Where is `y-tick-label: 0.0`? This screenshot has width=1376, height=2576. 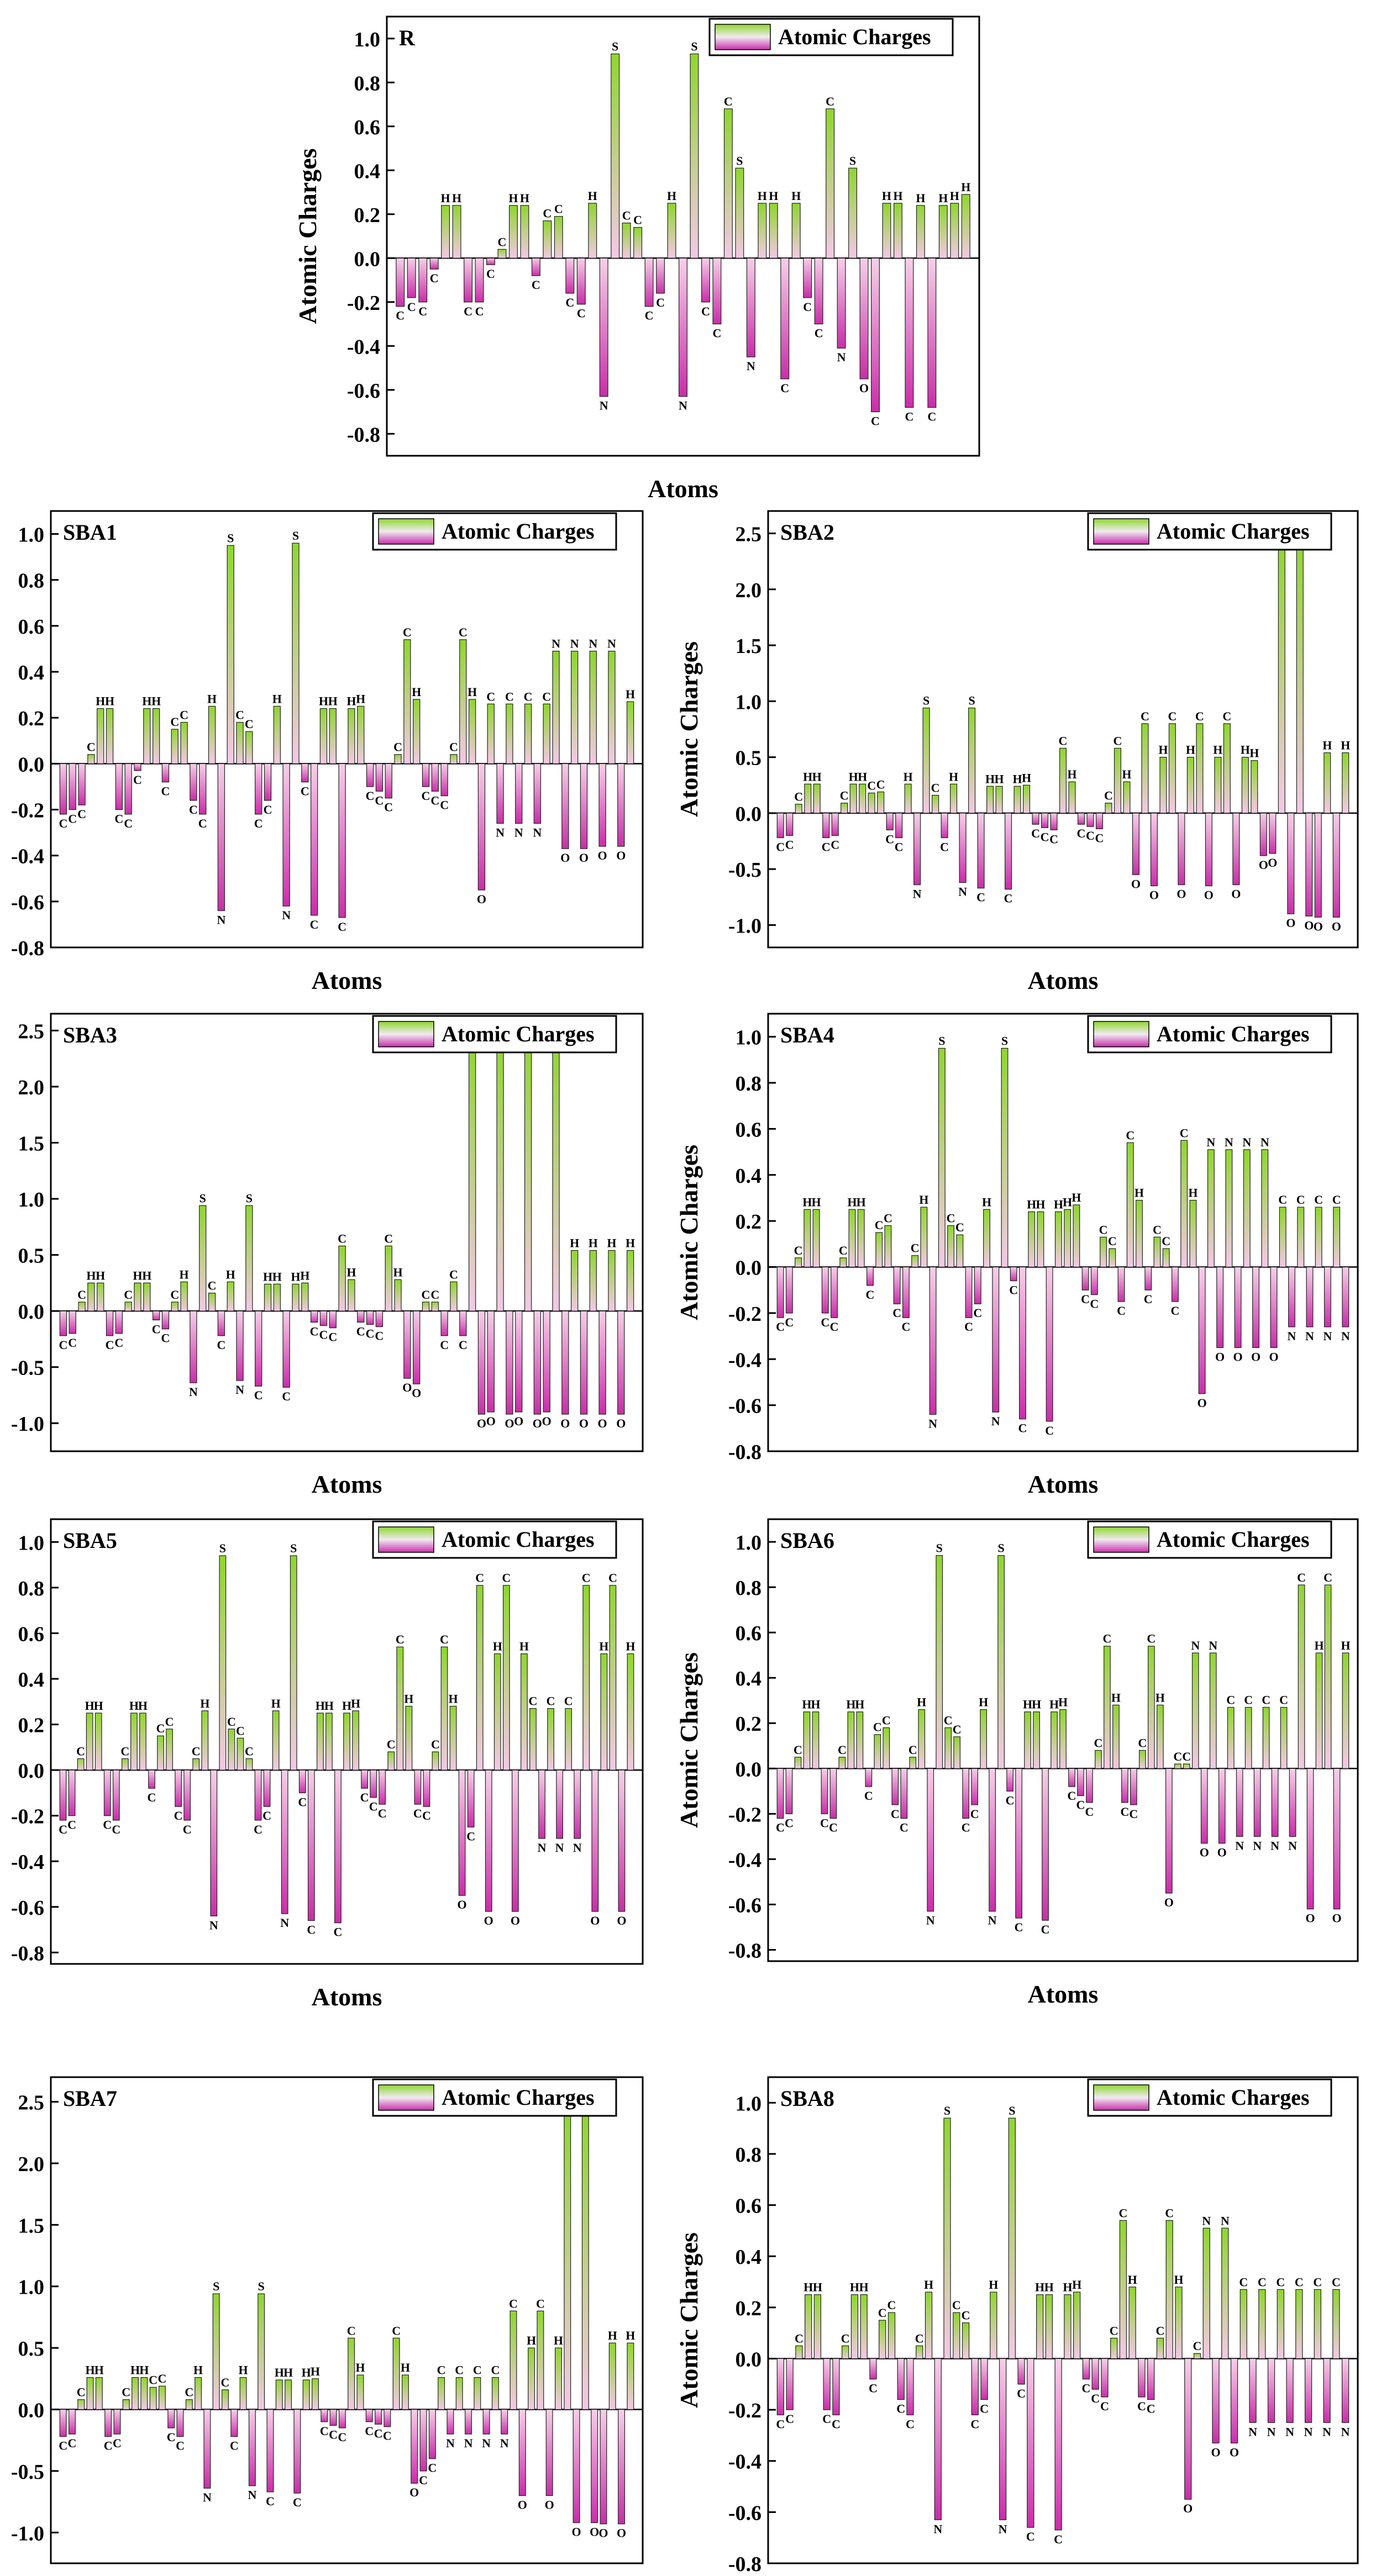
y-tick-label: 0.0 is located at coordinates (31, 1771).